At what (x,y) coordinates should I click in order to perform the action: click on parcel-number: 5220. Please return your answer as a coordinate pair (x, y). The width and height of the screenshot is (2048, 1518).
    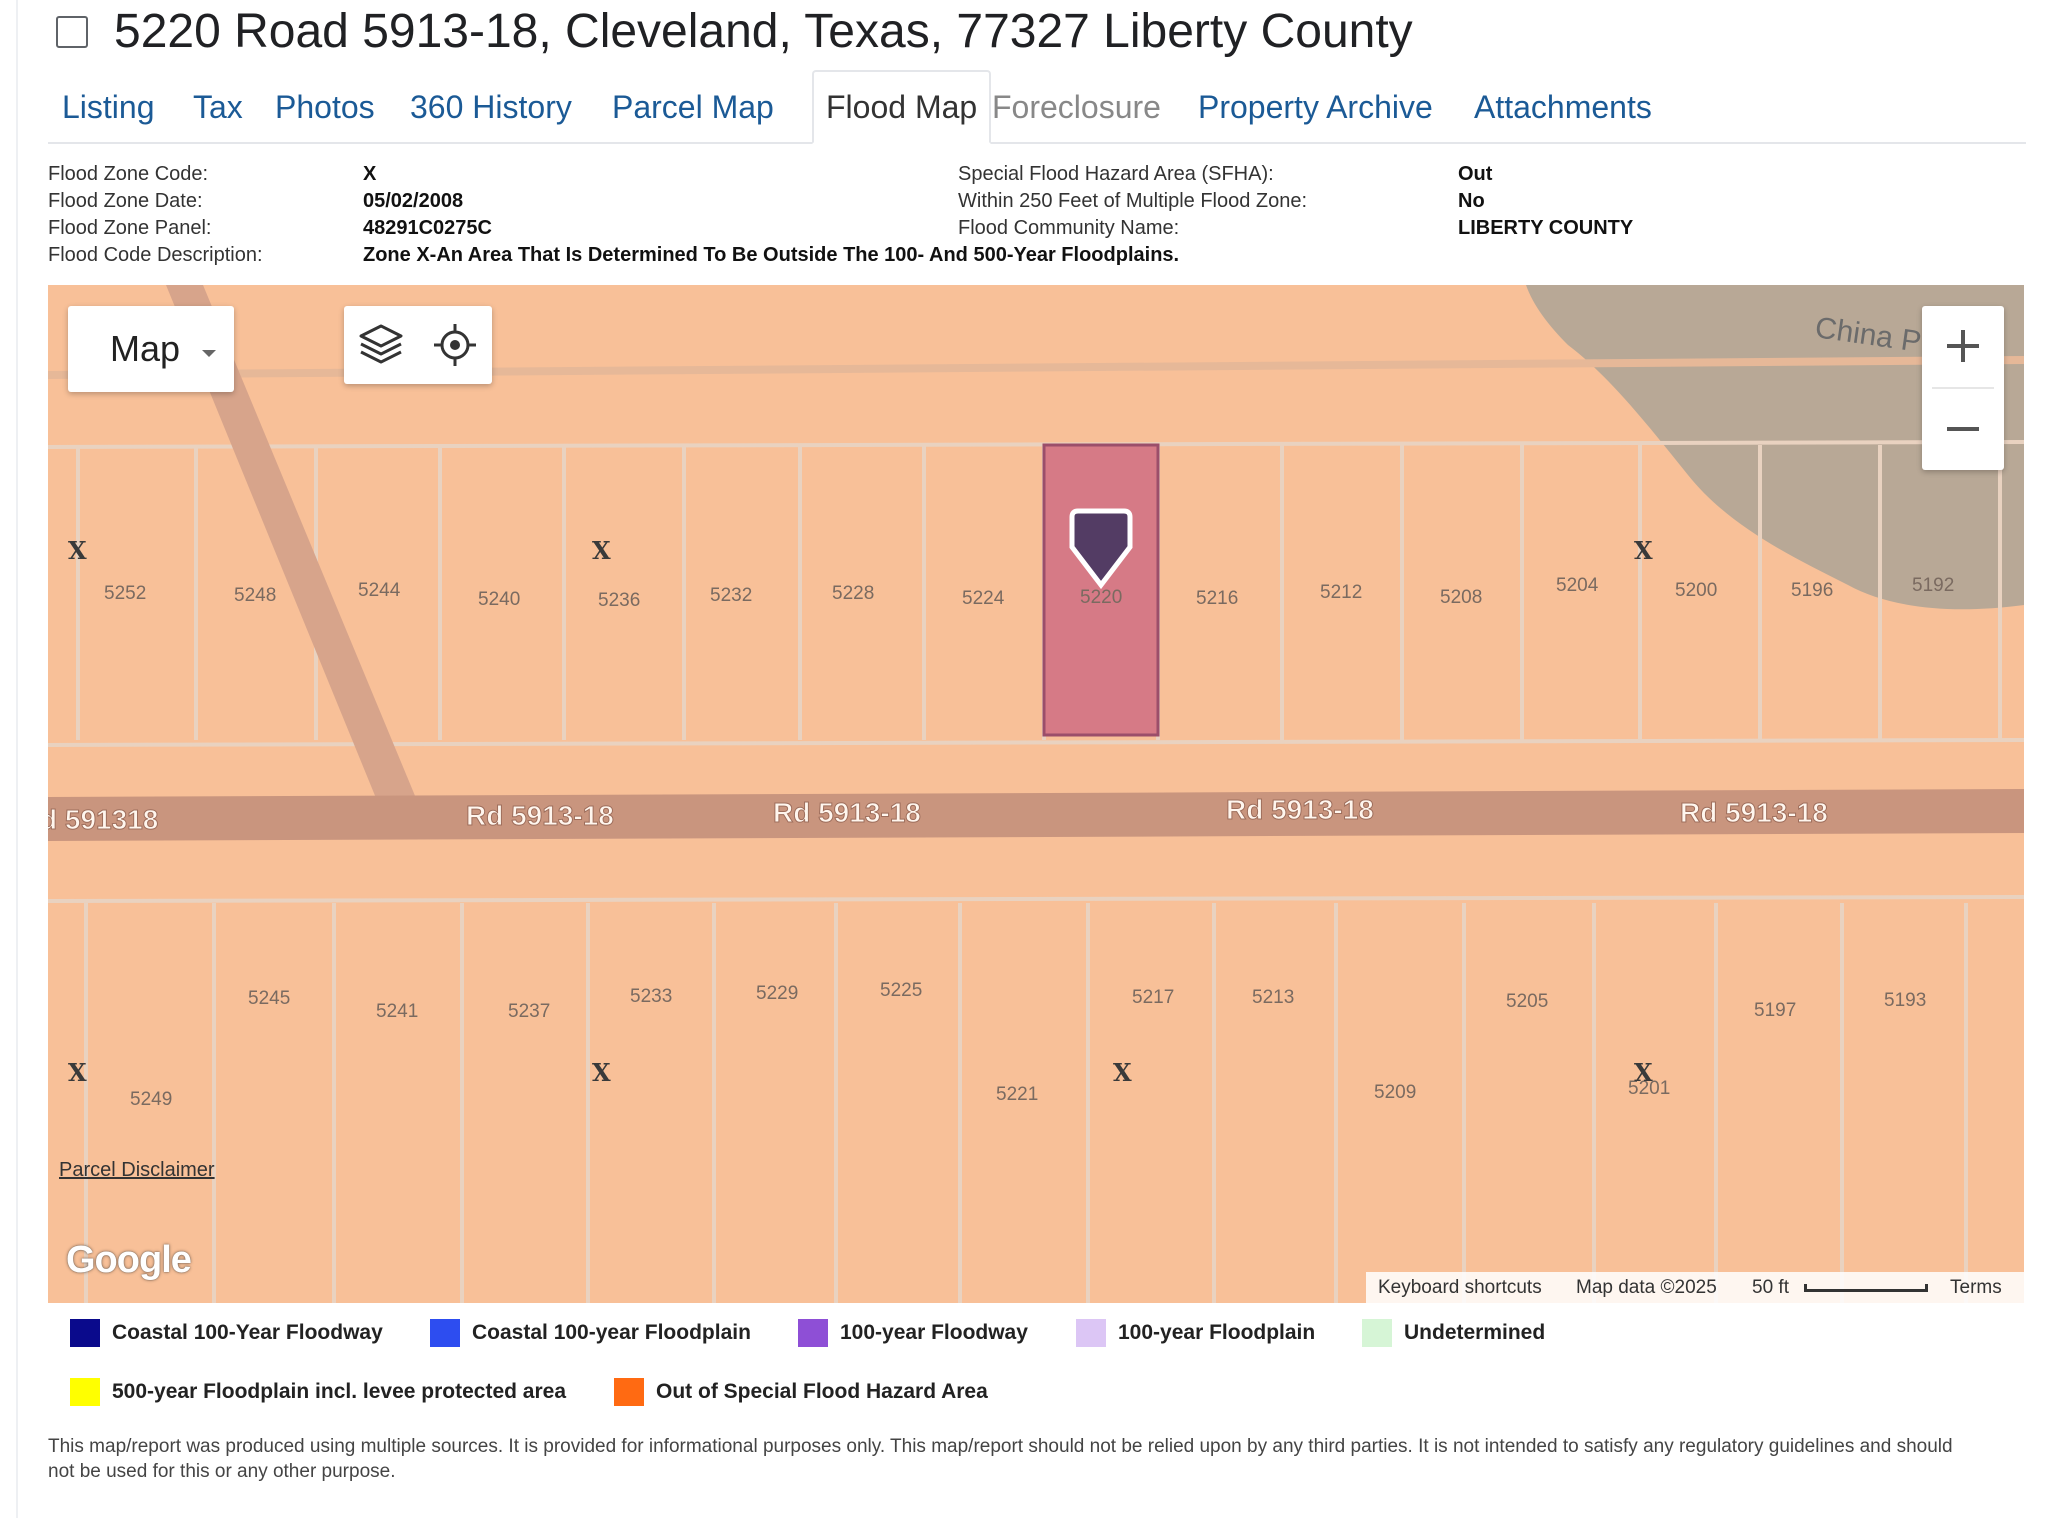
    Looking at the image, I should click on (1101, 597).